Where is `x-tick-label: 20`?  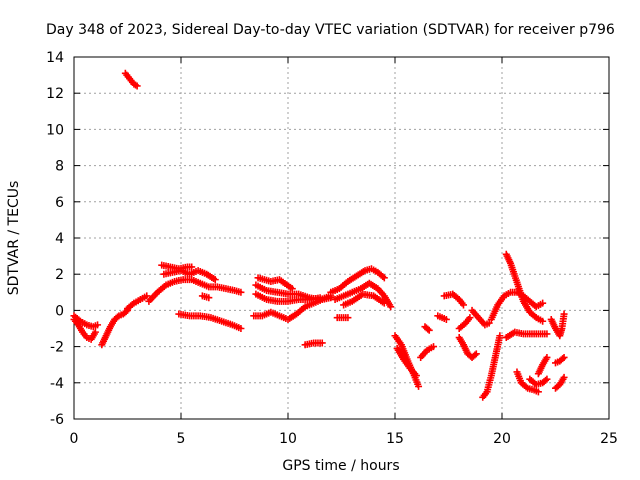
x-tick-label: 20 is located at coordinates (502, 439).